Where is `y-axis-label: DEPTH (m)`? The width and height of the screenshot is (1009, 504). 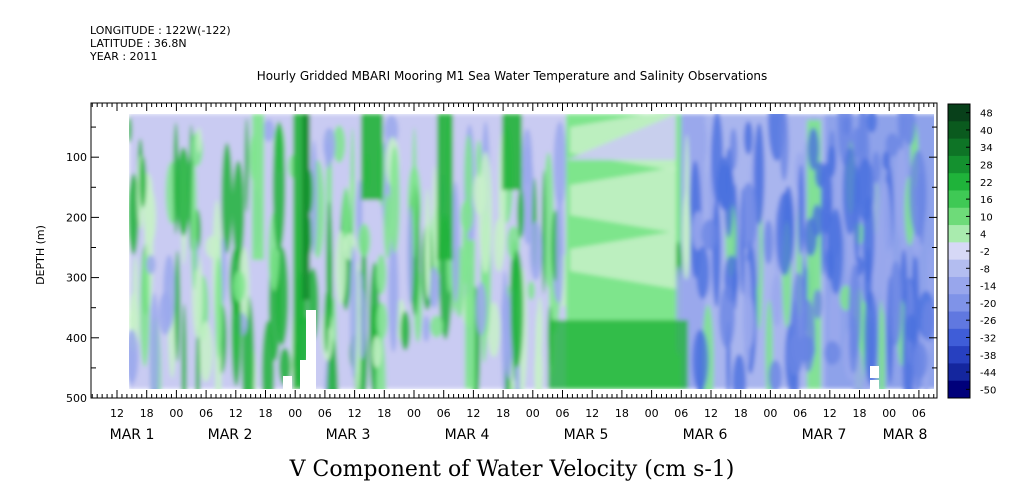
y-axis-label: DEPTH (m) is located at coordinates (40, 255).